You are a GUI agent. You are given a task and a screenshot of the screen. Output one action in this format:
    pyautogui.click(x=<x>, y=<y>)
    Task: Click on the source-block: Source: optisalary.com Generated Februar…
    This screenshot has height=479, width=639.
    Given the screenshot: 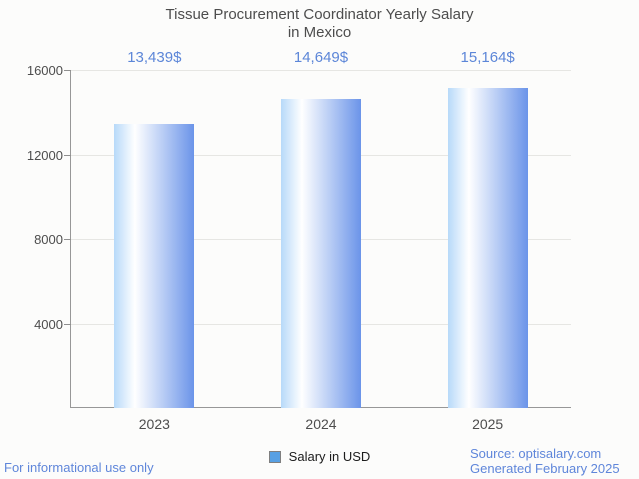 What is the action you would take?
    pyautogui.click(x=545, y=461)
    